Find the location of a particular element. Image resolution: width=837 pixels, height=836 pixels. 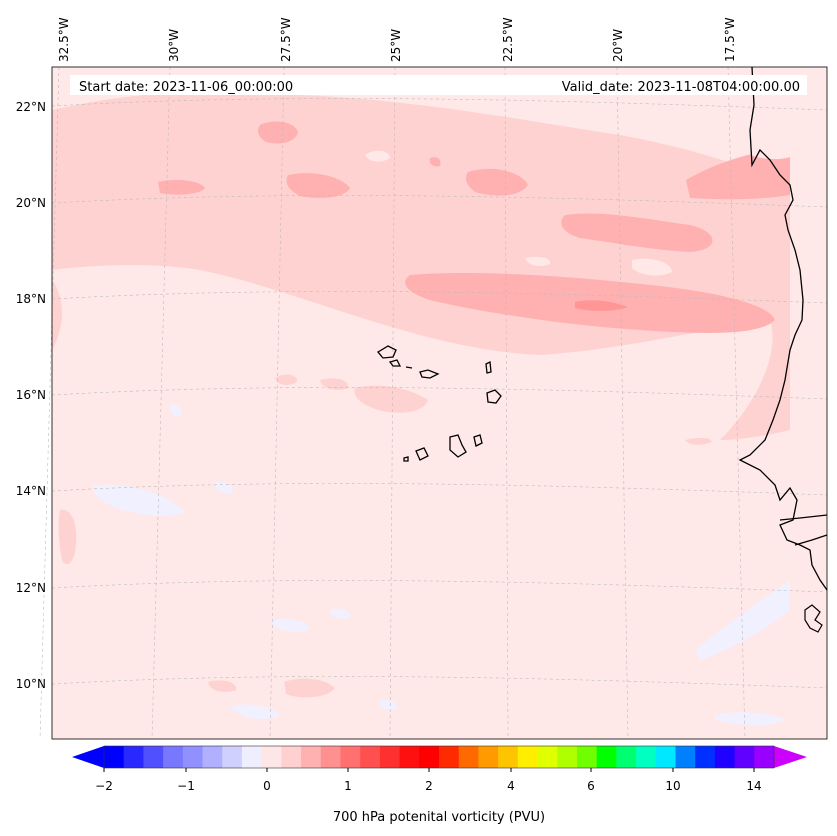

africa-coastline-south is located at coordinates (803, 573).